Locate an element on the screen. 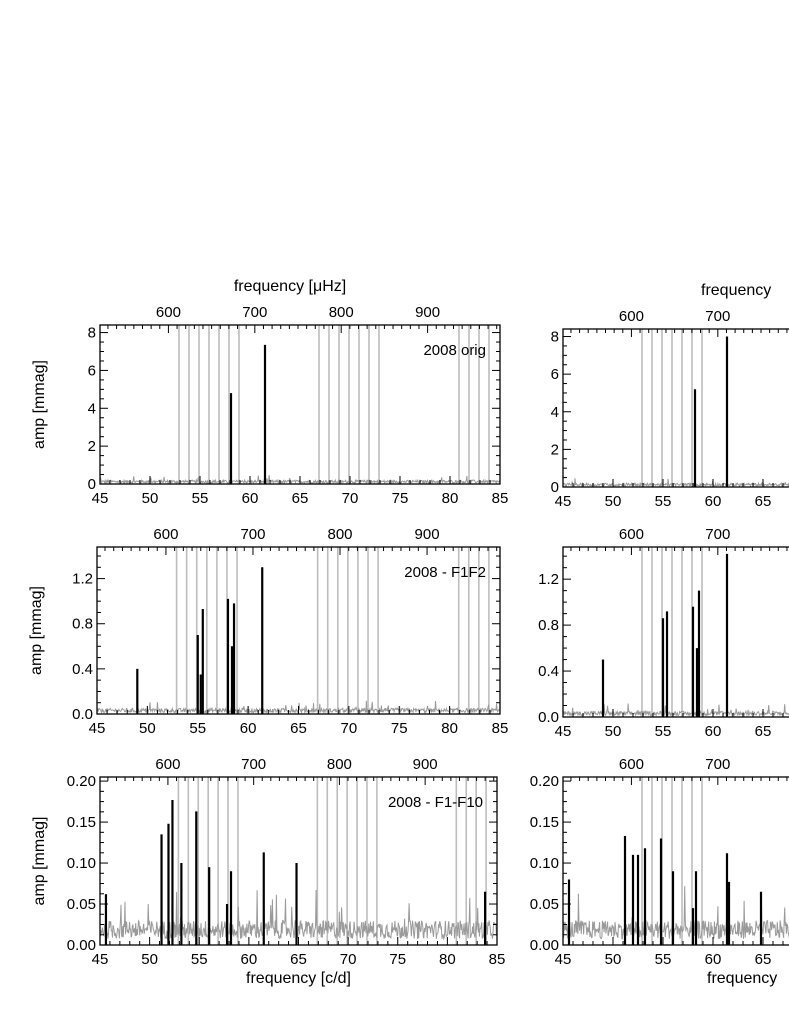 The height and width of the screenshot is (1021, 789). panel-5: 45 50 55 60 65 600 700 0.0 0.4 0.8 1.2 is located at coordinates (663, 633).